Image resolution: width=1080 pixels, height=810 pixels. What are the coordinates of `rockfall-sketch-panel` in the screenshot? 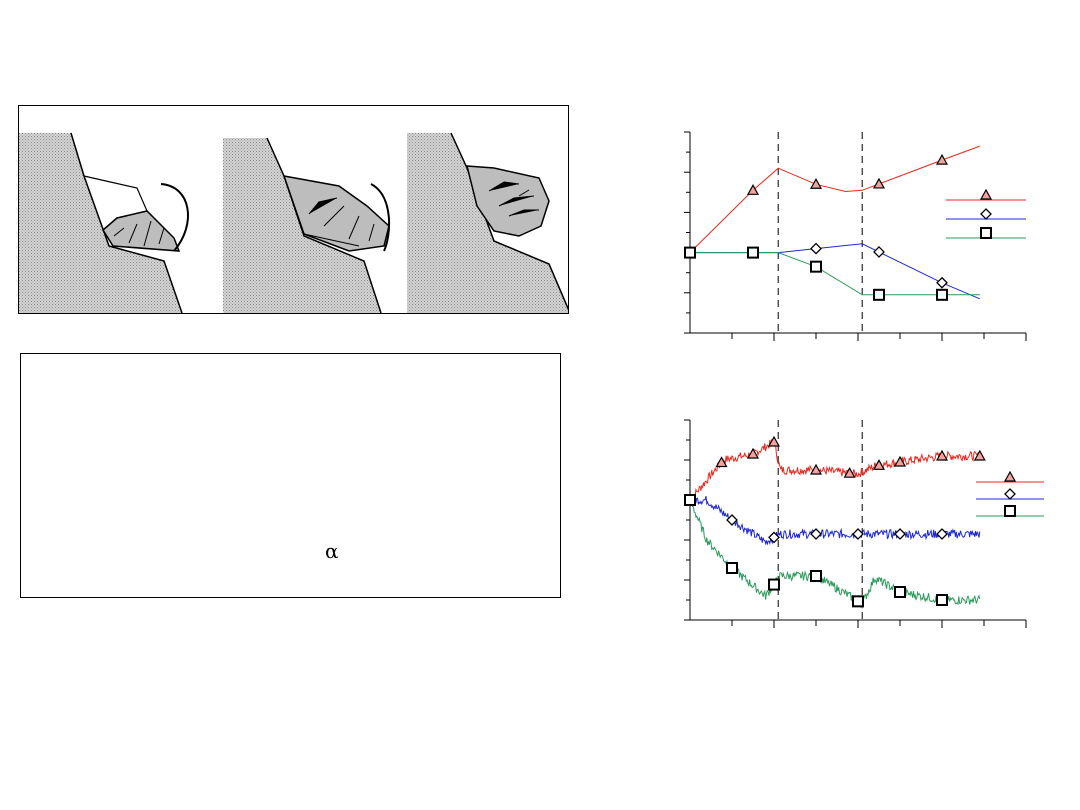 It's located at (293, 209).